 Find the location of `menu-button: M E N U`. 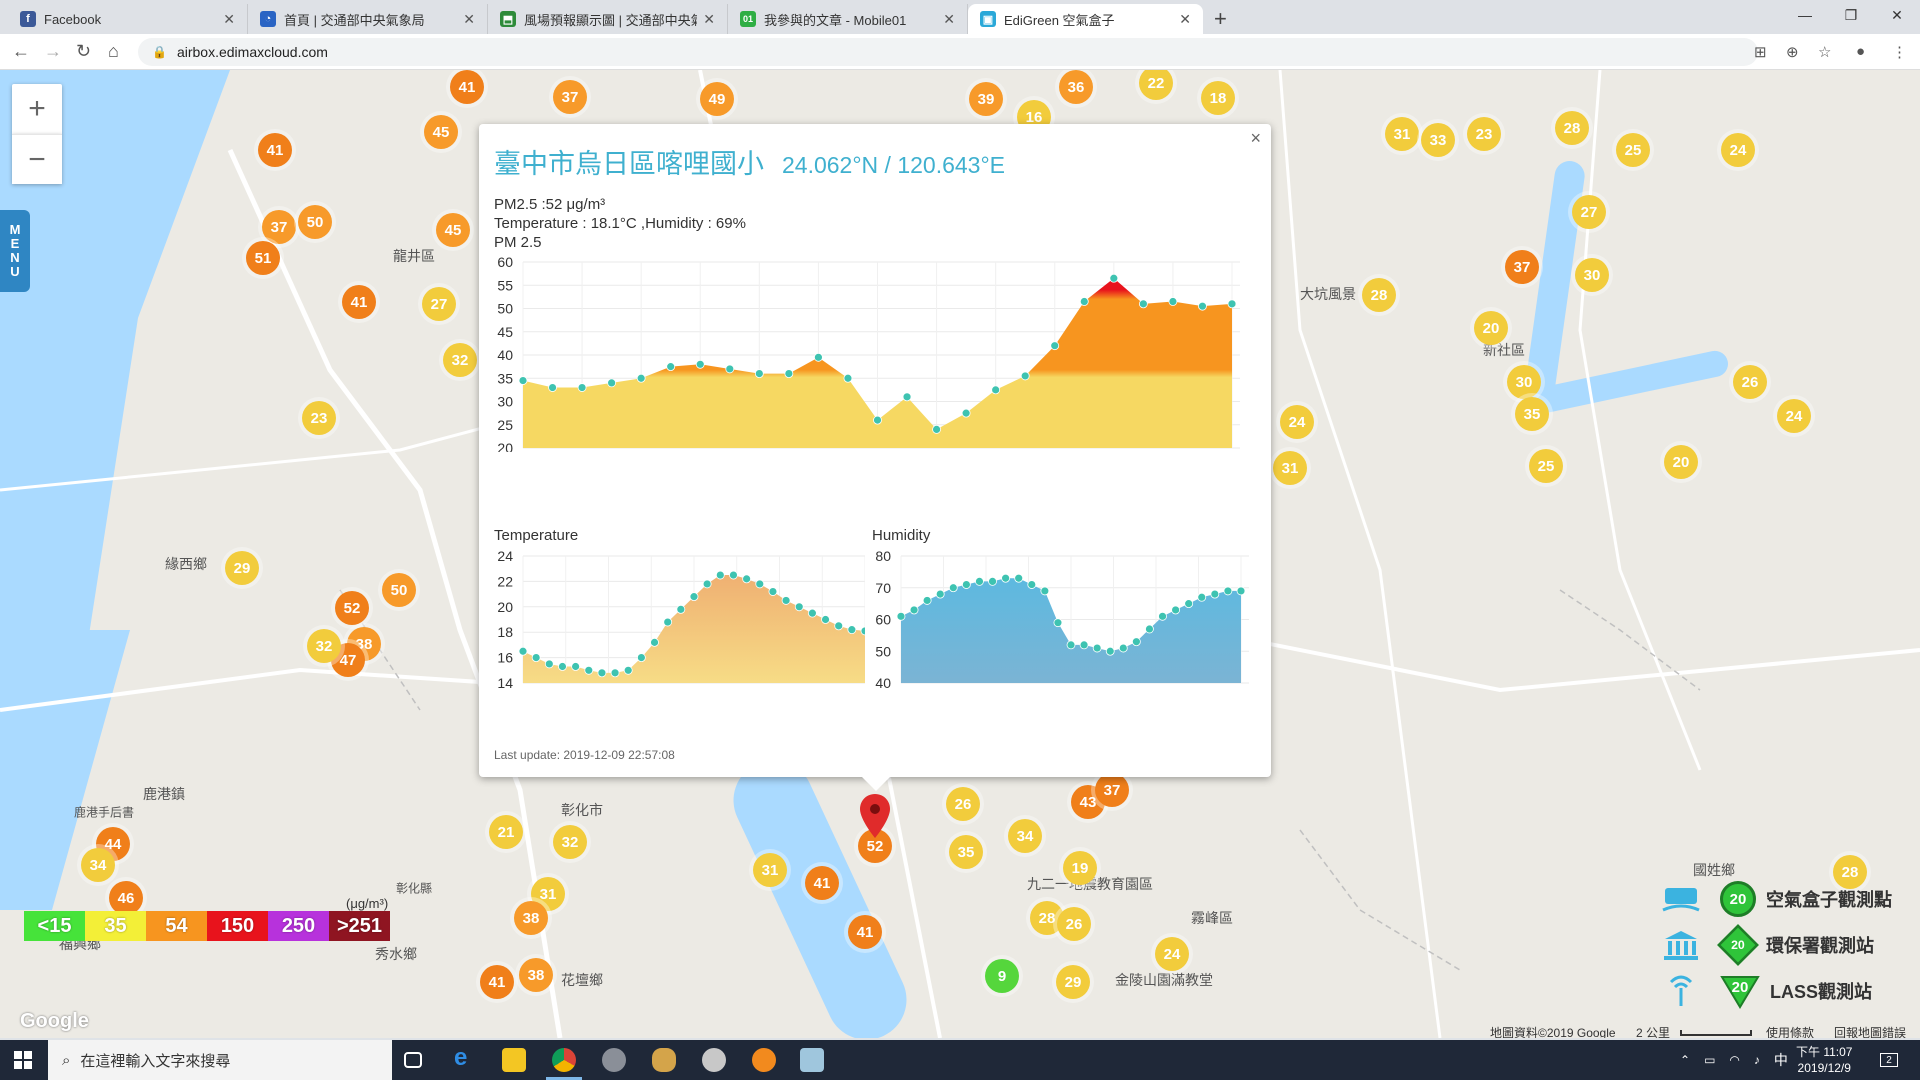

menu-button: M E N U is located at coordinates (15, 251).